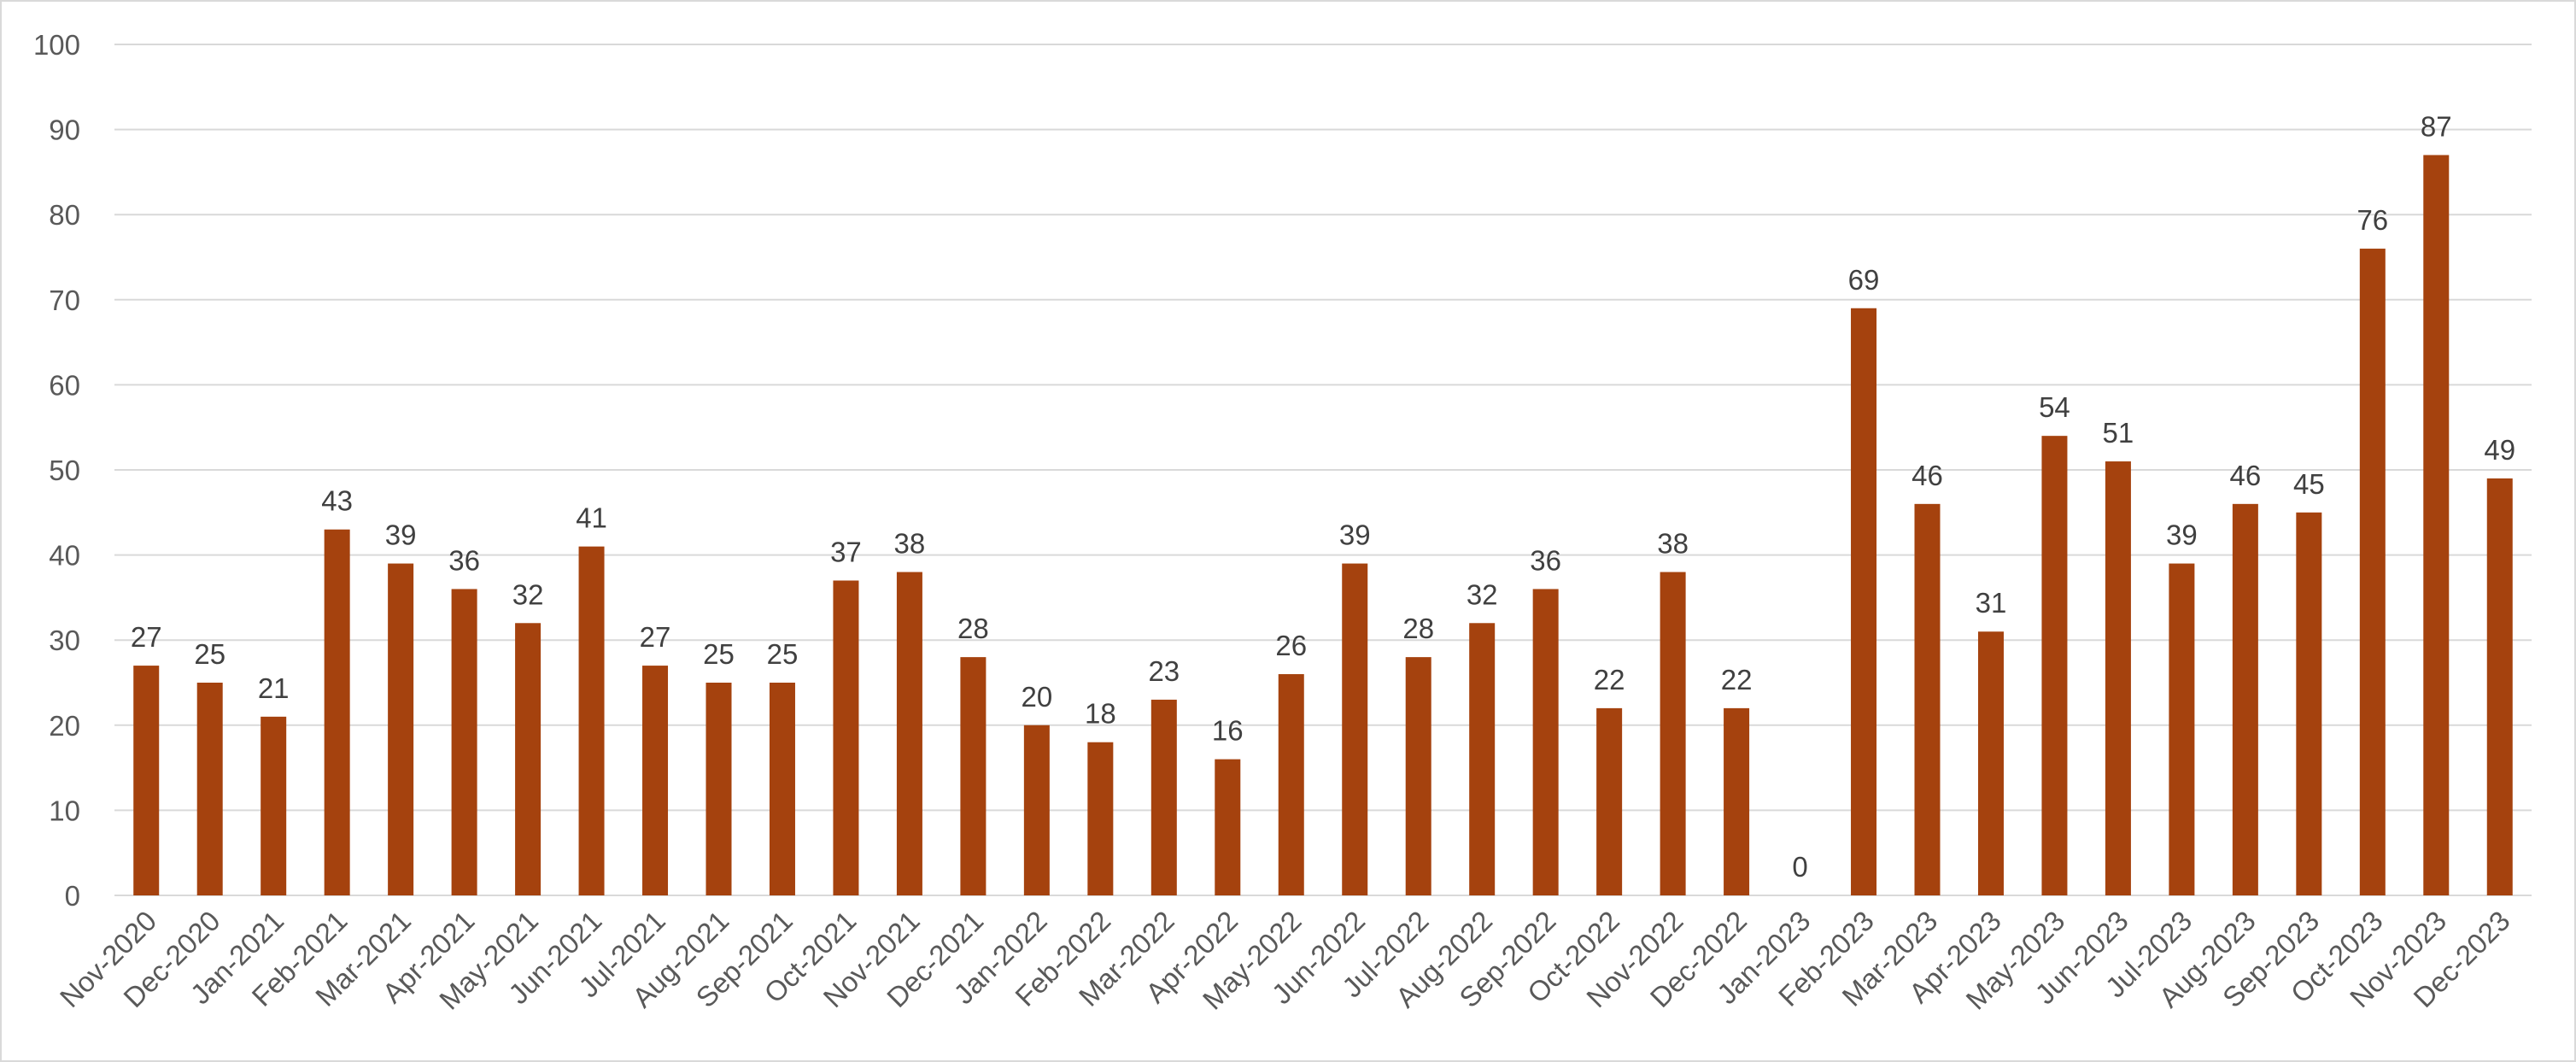  I want to click on y-tick-label: 100, so click(56, 45).